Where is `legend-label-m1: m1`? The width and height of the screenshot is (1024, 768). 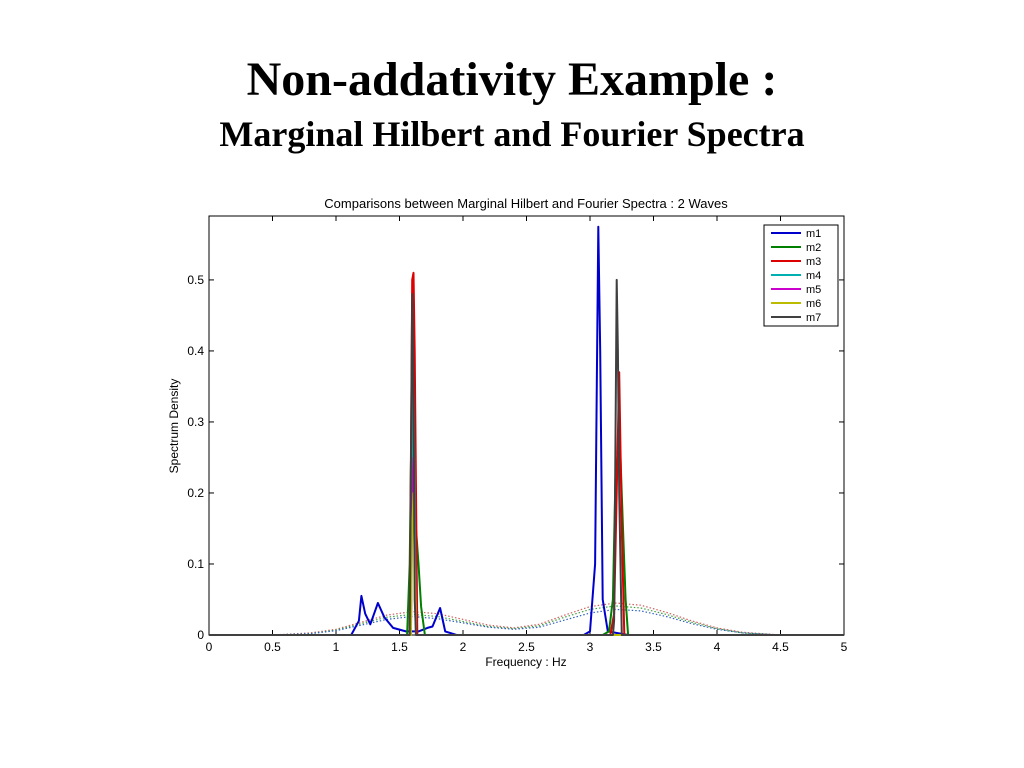
legend-label-m1: m1 is located at coordinates (813, 234).